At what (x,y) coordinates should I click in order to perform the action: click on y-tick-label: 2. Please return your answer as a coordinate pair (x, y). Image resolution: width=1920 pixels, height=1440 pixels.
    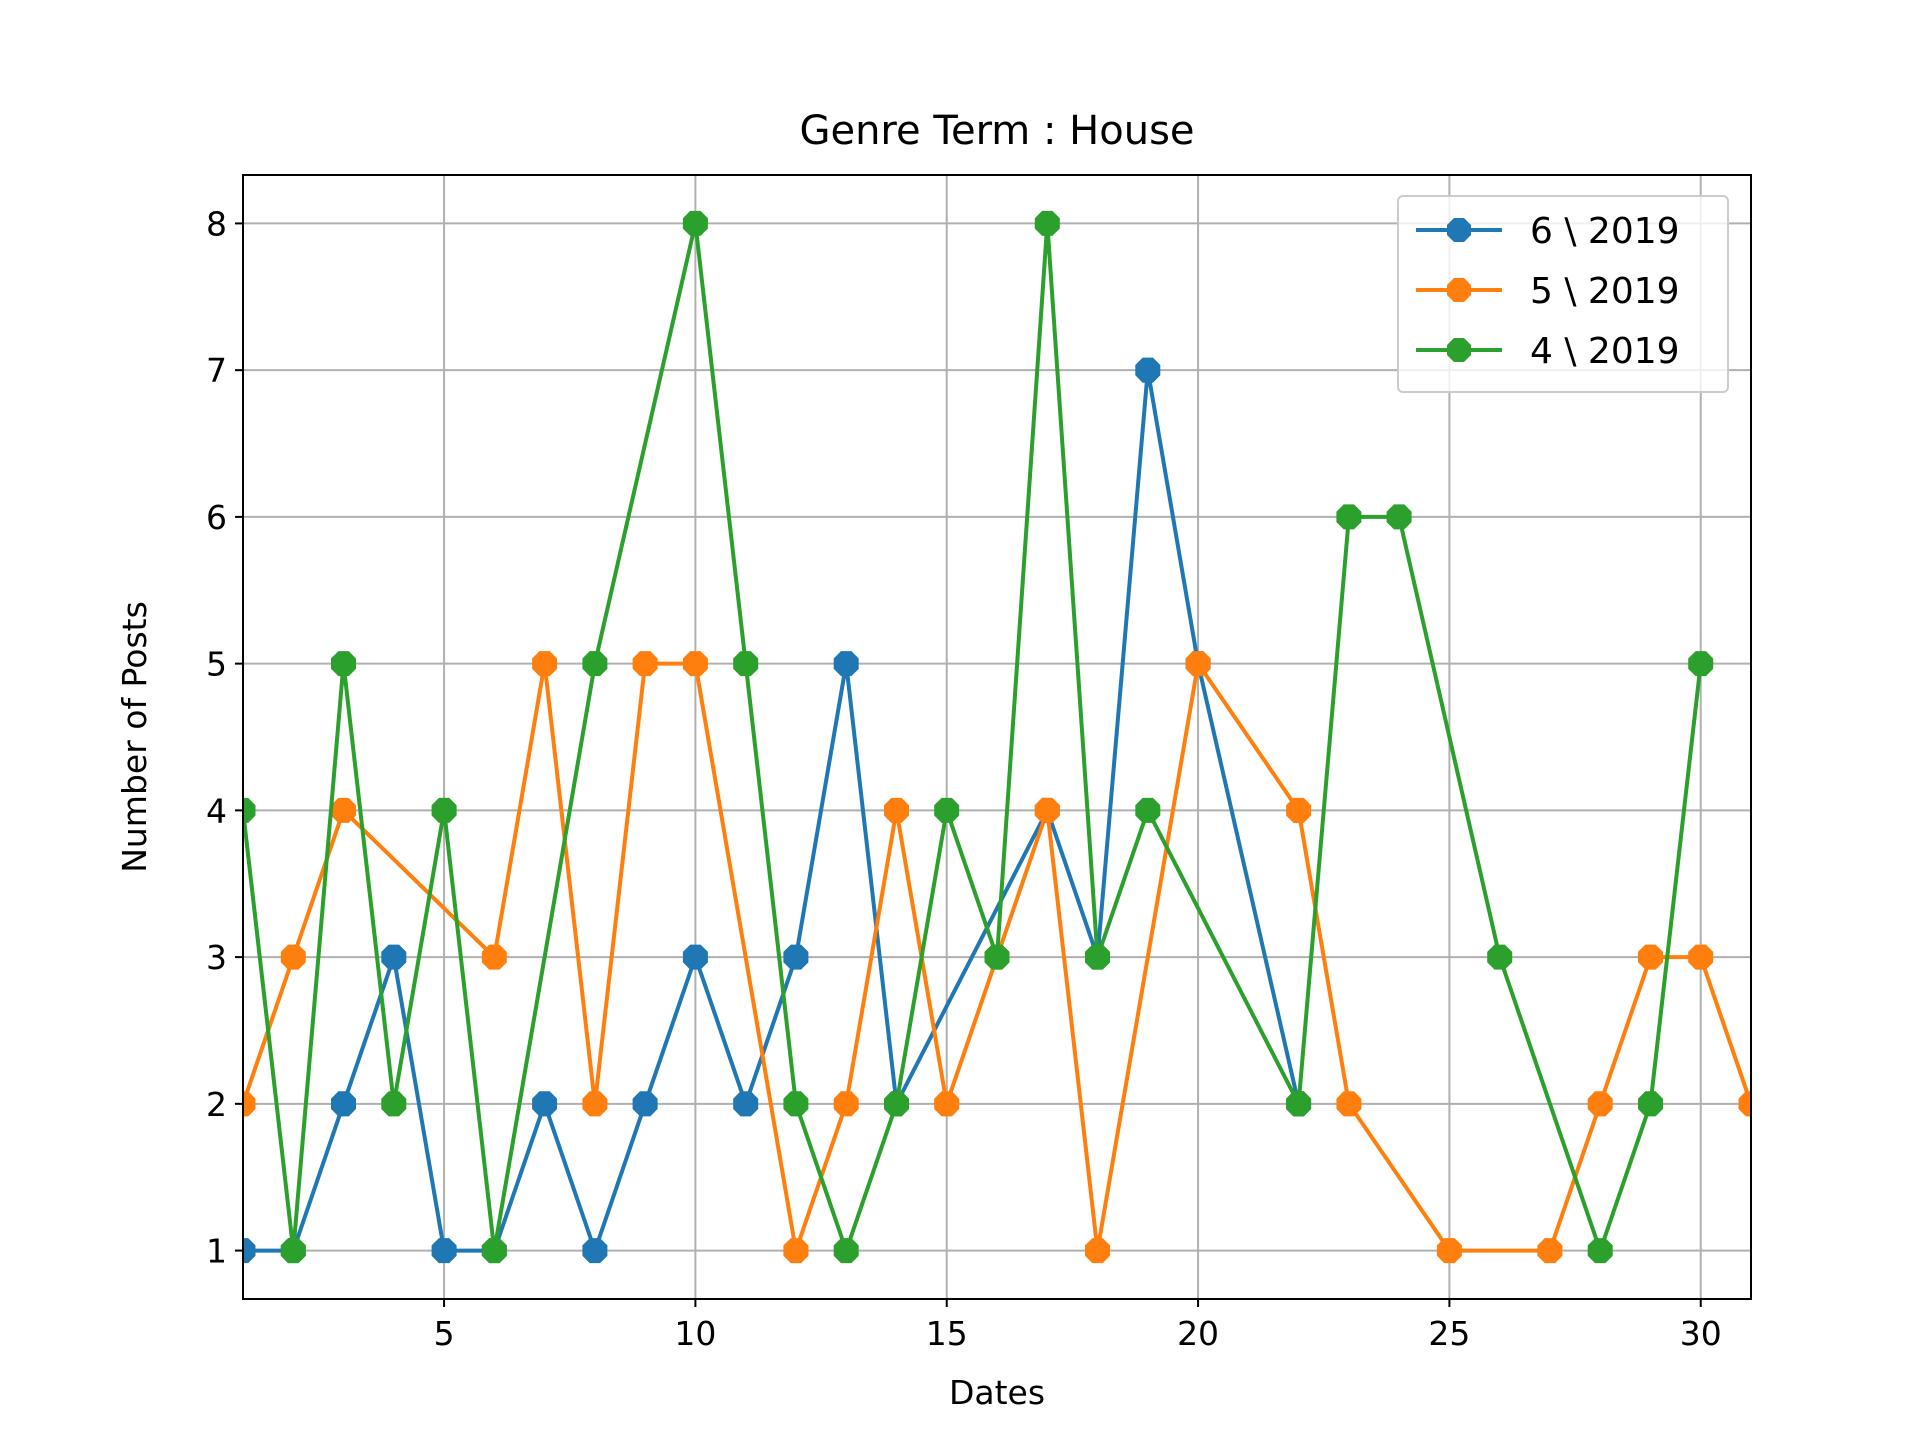
    Looking at the image, I should click on (216, 1104).